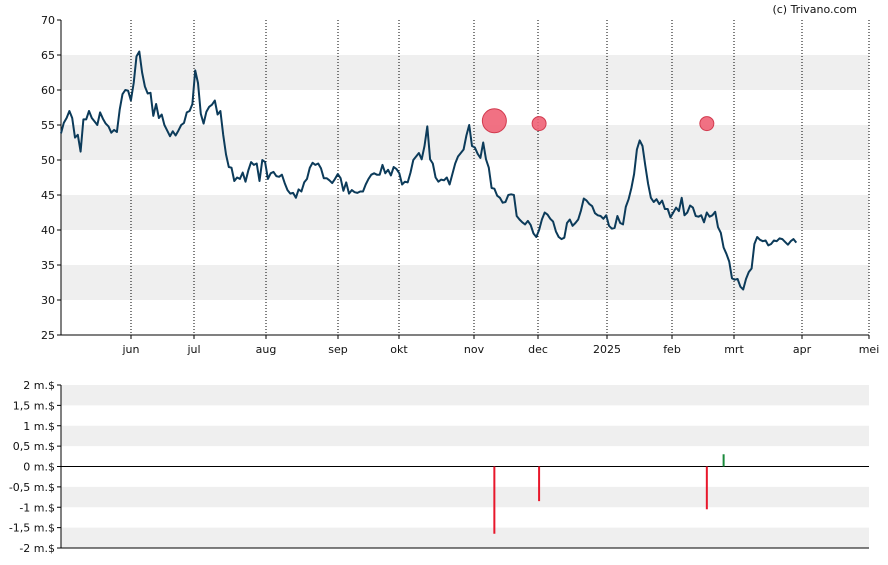  I want to click on insider-y-tick-label: 0,5 m.$, so click(34, 446).